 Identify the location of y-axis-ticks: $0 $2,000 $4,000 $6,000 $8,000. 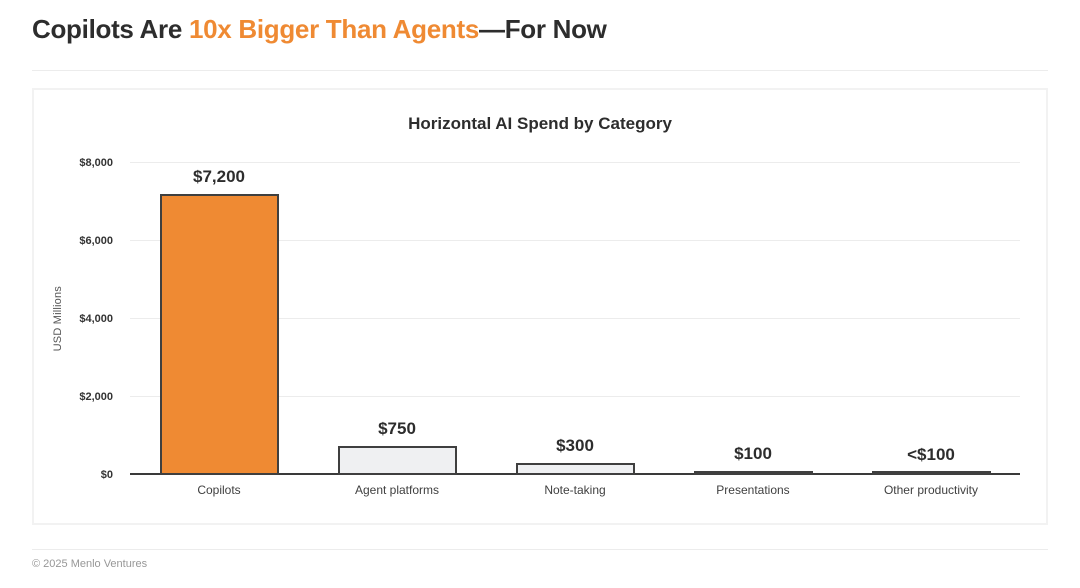
(78, 319).